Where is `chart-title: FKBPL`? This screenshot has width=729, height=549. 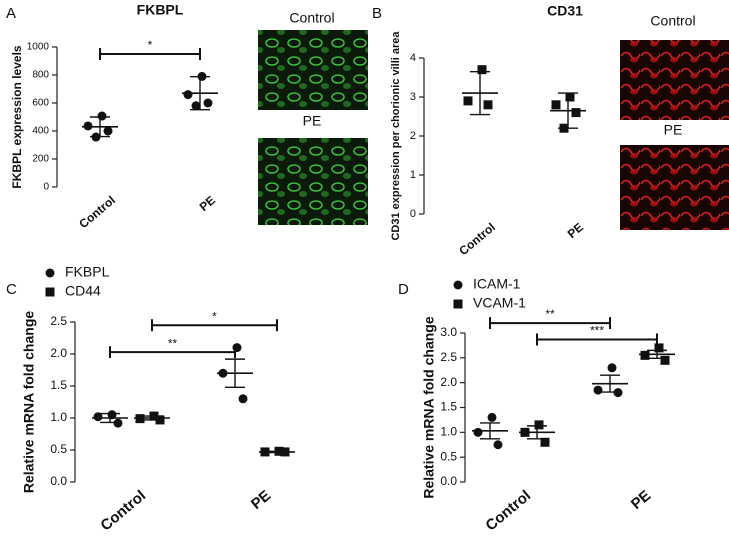 chart-title: FKBPL is located at coordinates (160, 10).